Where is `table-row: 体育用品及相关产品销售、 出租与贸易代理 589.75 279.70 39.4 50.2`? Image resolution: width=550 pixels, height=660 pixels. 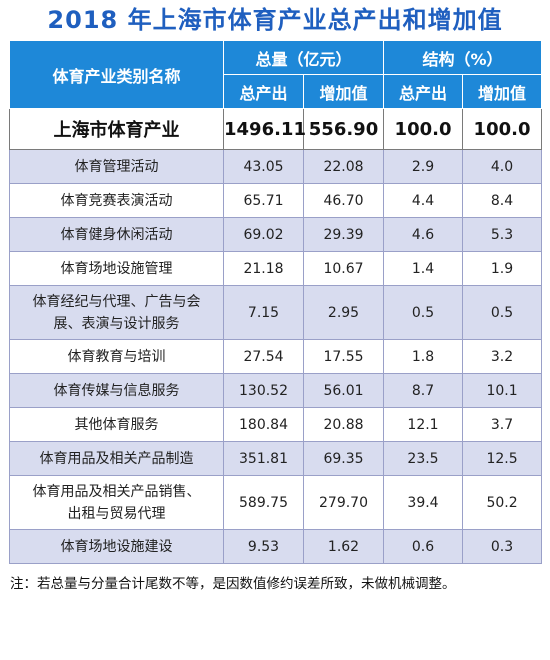
table-row: 体育用品及相关产品销售、 出租与贸易代理 589.75 279.70 39.4 50.2 is located at coordinates (276, 502).